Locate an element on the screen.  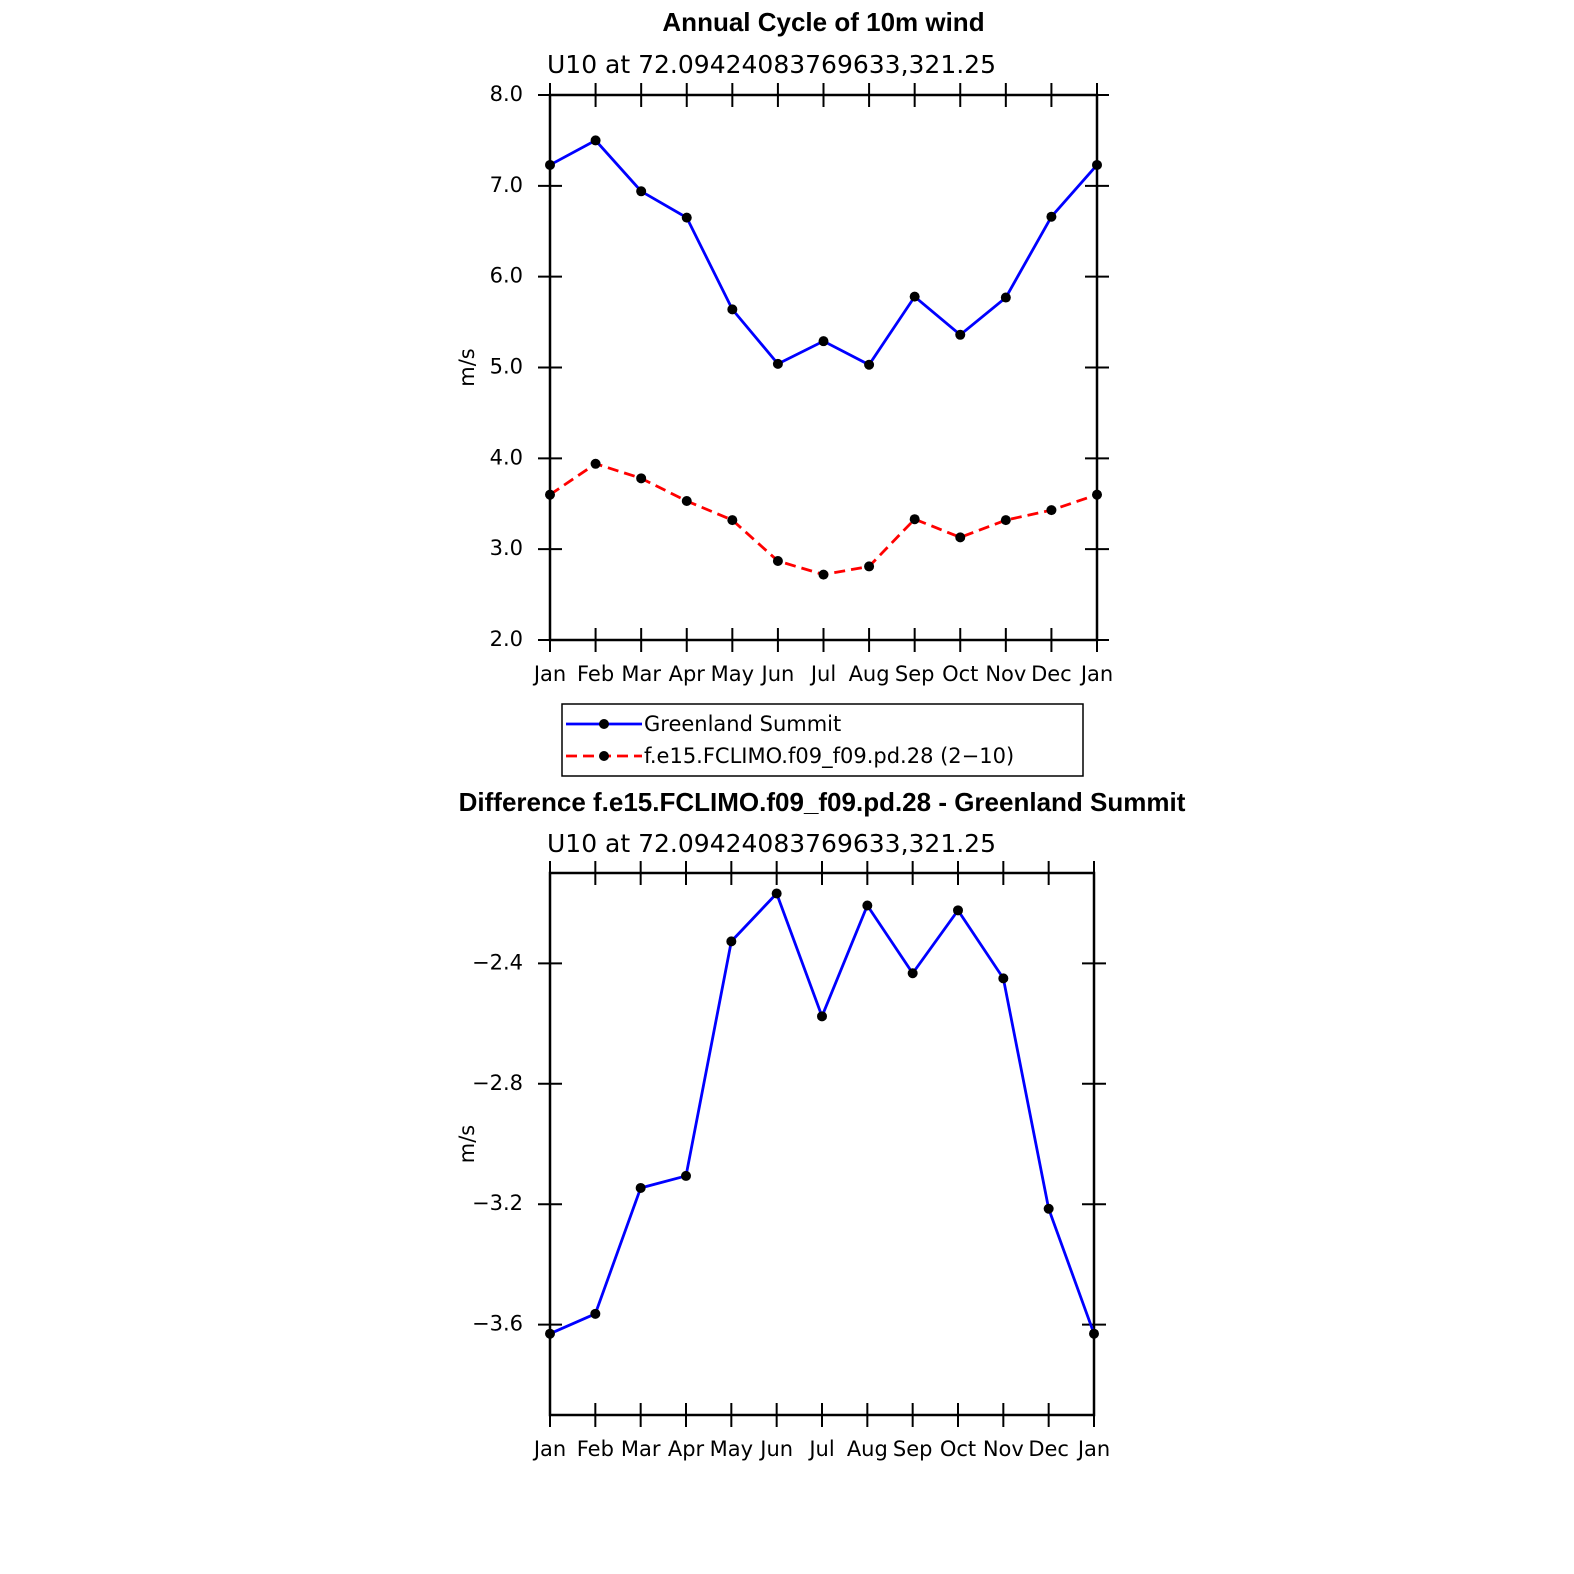
legend-label: Greenland Summit is located at coordinates (742, 724).